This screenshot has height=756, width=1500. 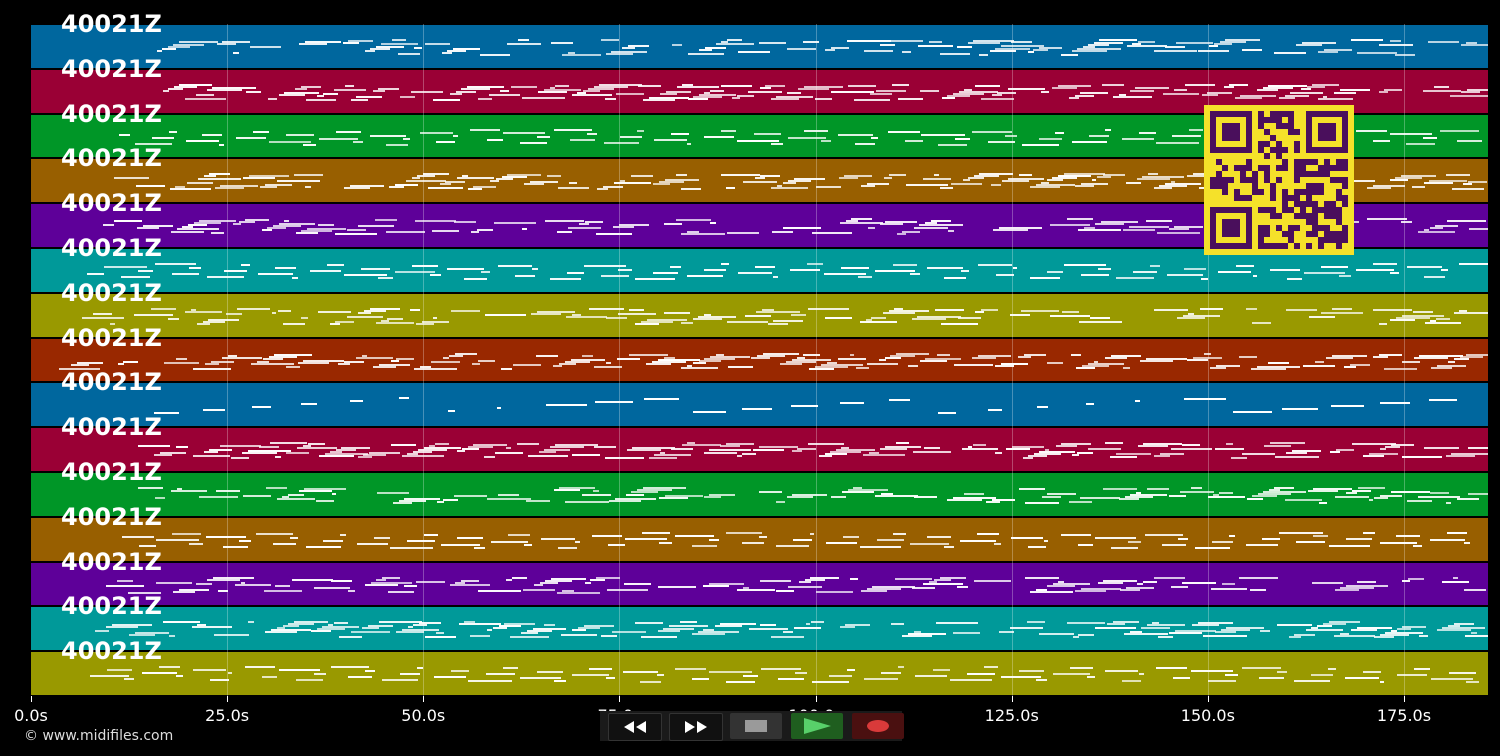 I want to click on fast-forward-button, so click(x=696, y=727).